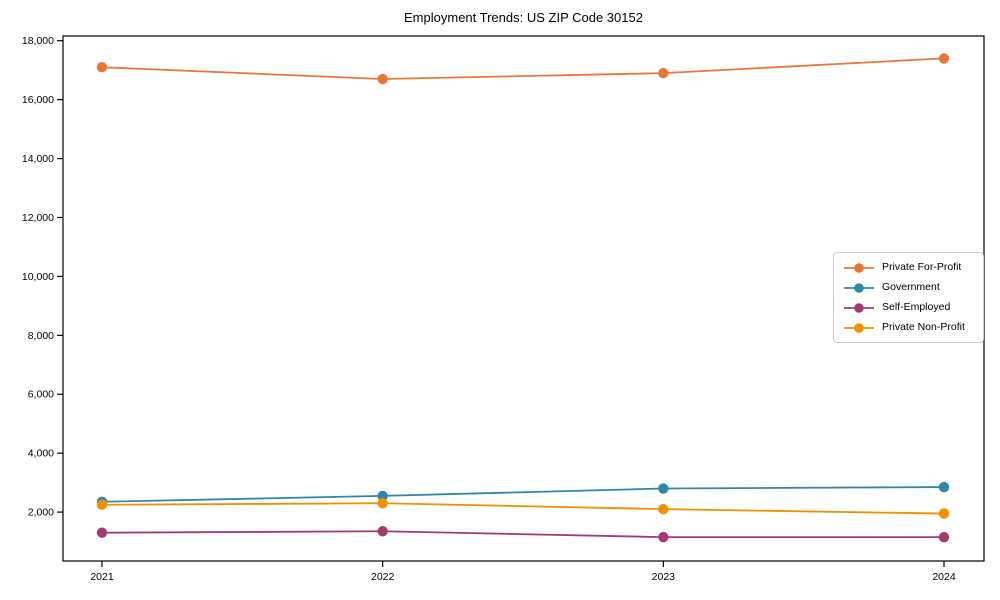  What do you see at coordinates (923, 327) in the screenshot?
I see `legend-label: Private Non-Profit` at bounding box center [923, 327].